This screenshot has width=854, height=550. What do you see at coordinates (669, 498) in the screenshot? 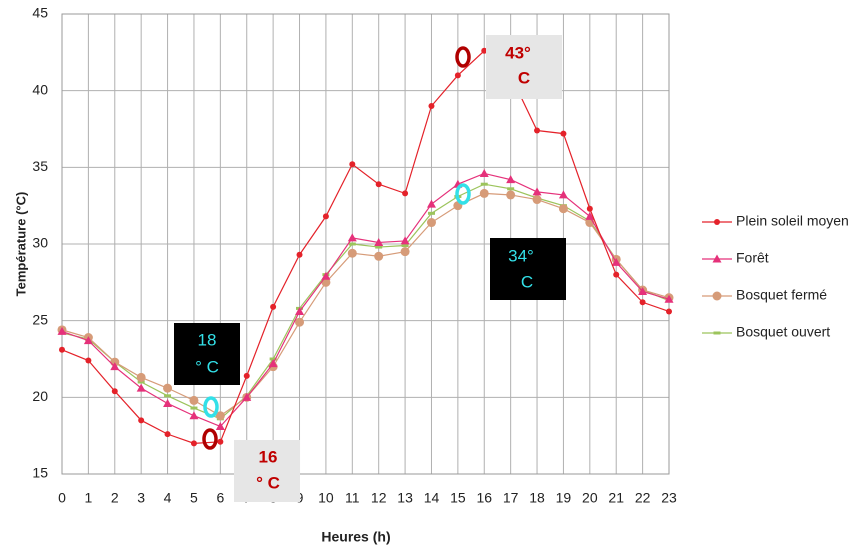
I see `x-tick-label: 23` at bounding box center [669, 498].